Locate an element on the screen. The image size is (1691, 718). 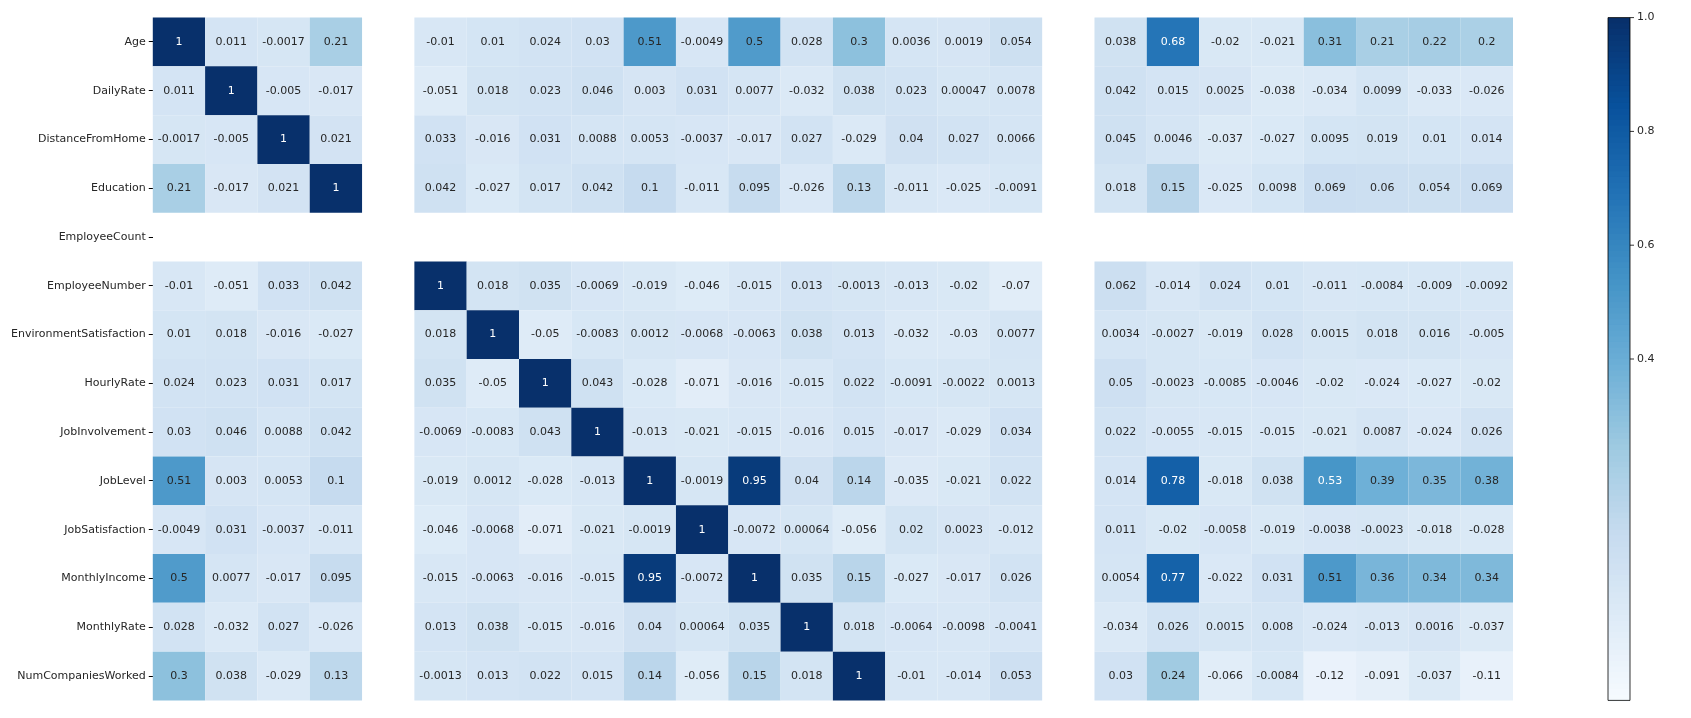
data-label: 0.016 is located at coordinates (1434, 334).